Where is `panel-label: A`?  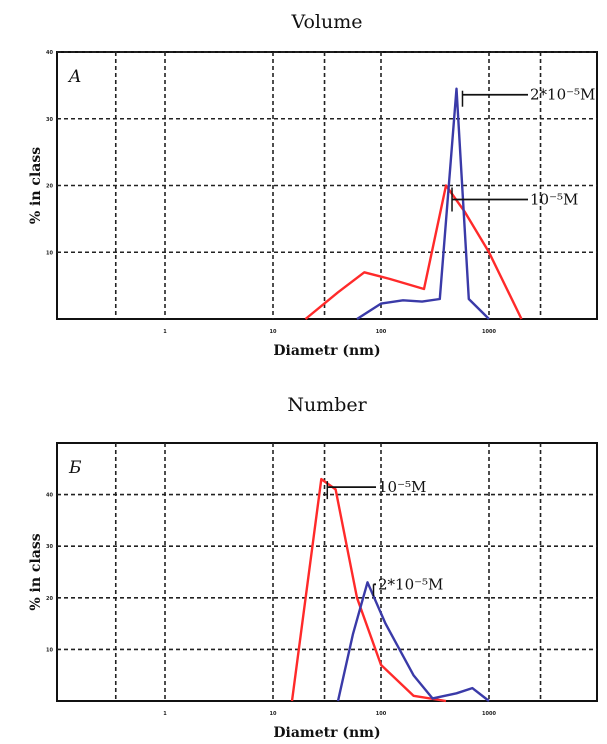
panel-label: A is located at coordinates (74, 77).